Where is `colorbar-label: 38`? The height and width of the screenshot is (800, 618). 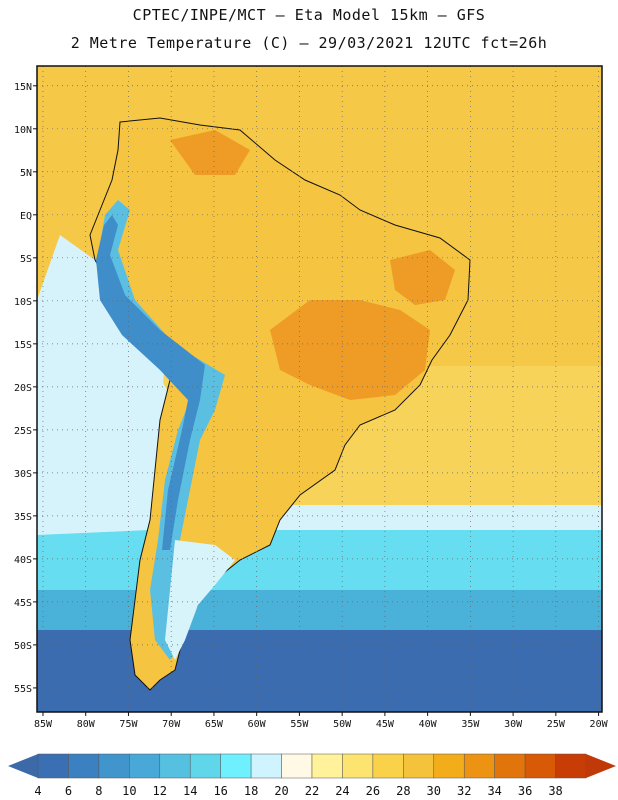 colorbar-label: 38 is located at coordinates (555, 791).